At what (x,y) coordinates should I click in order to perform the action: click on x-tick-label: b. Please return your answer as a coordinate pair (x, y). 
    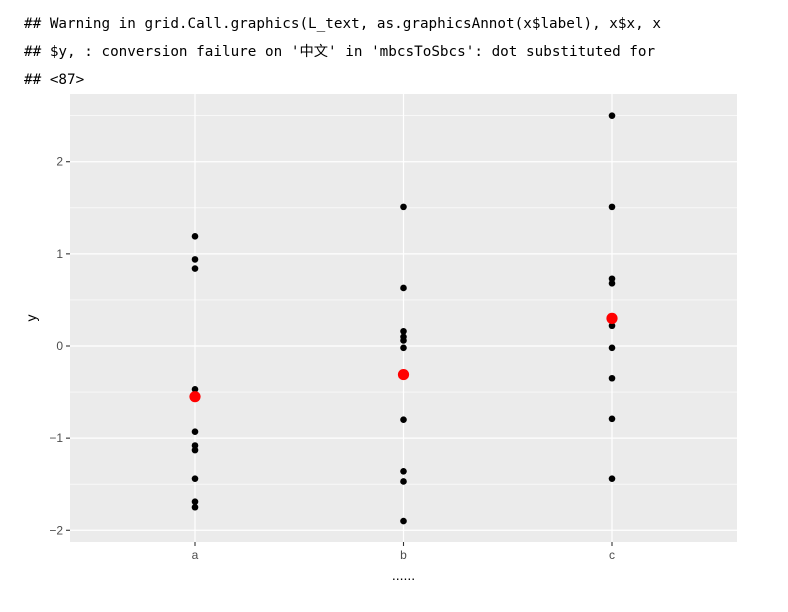
    Looking at the image, I should click on (403, 555).